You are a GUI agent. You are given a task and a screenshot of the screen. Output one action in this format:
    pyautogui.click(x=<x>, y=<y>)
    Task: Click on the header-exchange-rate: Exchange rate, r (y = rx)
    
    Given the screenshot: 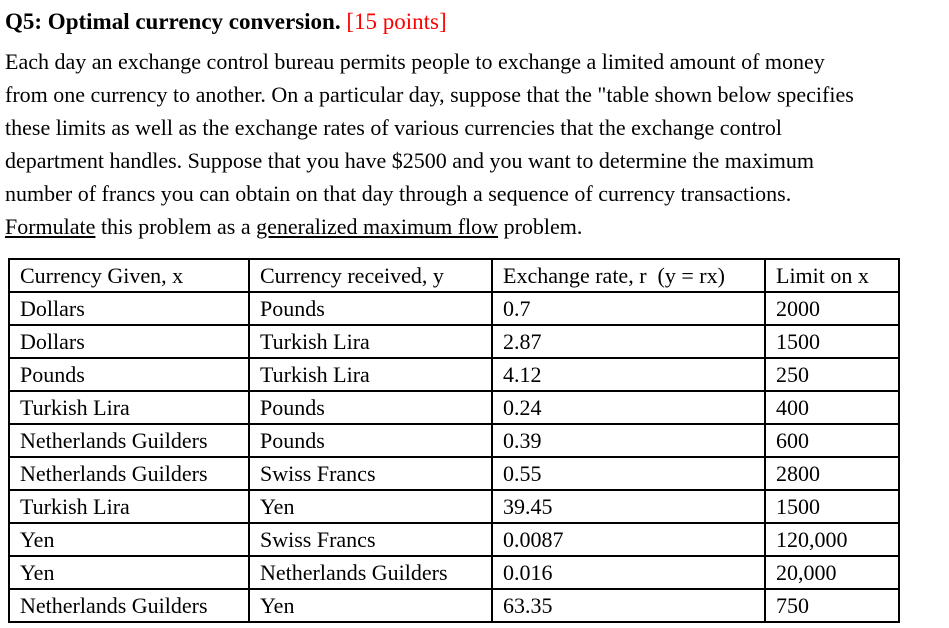 What is the action you would take?
    pyautogui.click(x=628, y=275)
    